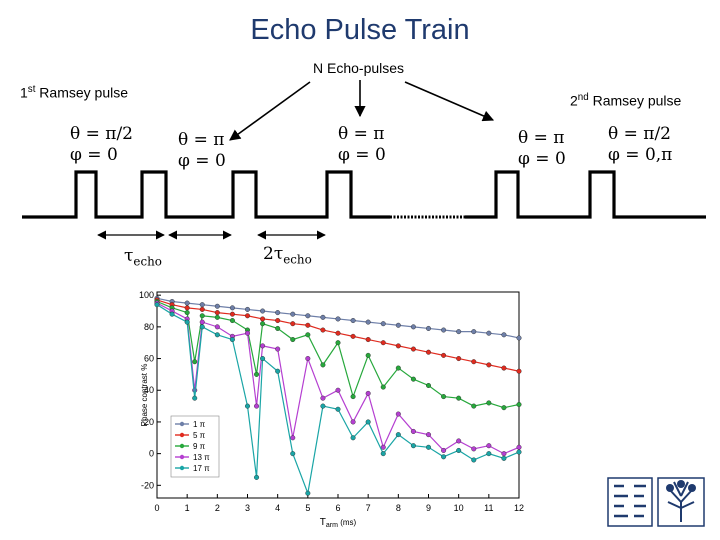  What do you see at coordinates (428, 508) in the screenshot?
I see `x-tick-label: 9` at bounding box center [428, 508].